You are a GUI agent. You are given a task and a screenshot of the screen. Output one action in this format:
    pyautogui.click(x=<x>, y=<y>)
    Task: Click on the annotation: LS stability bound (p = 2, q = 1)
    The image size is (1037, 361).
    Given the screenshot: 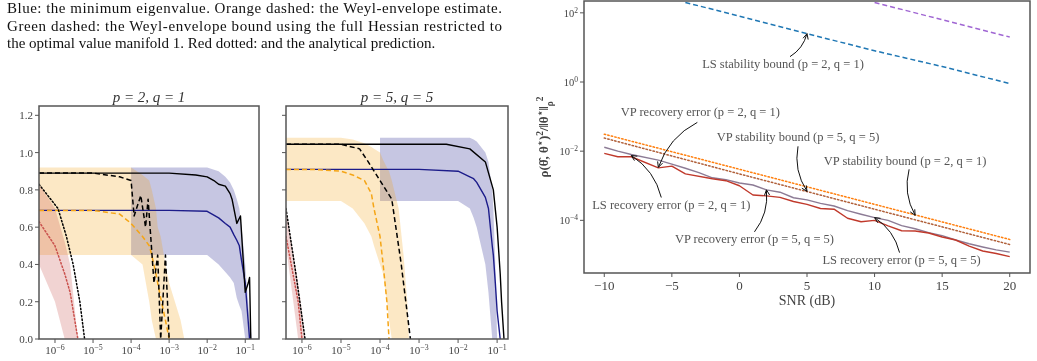 What is the action you would take?
    pyautogui.click(x=783, y=63)
    